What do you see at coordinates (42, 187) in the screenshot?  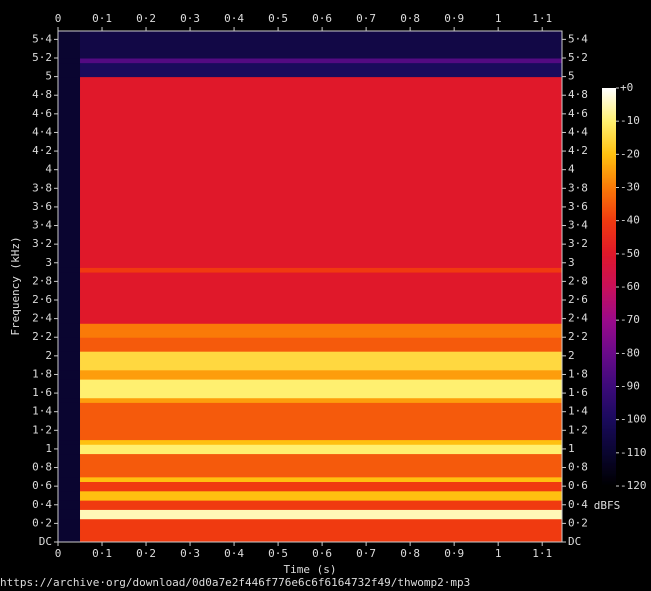 I see `y-tick-label: 3·8` at bounding box center [42, 187].